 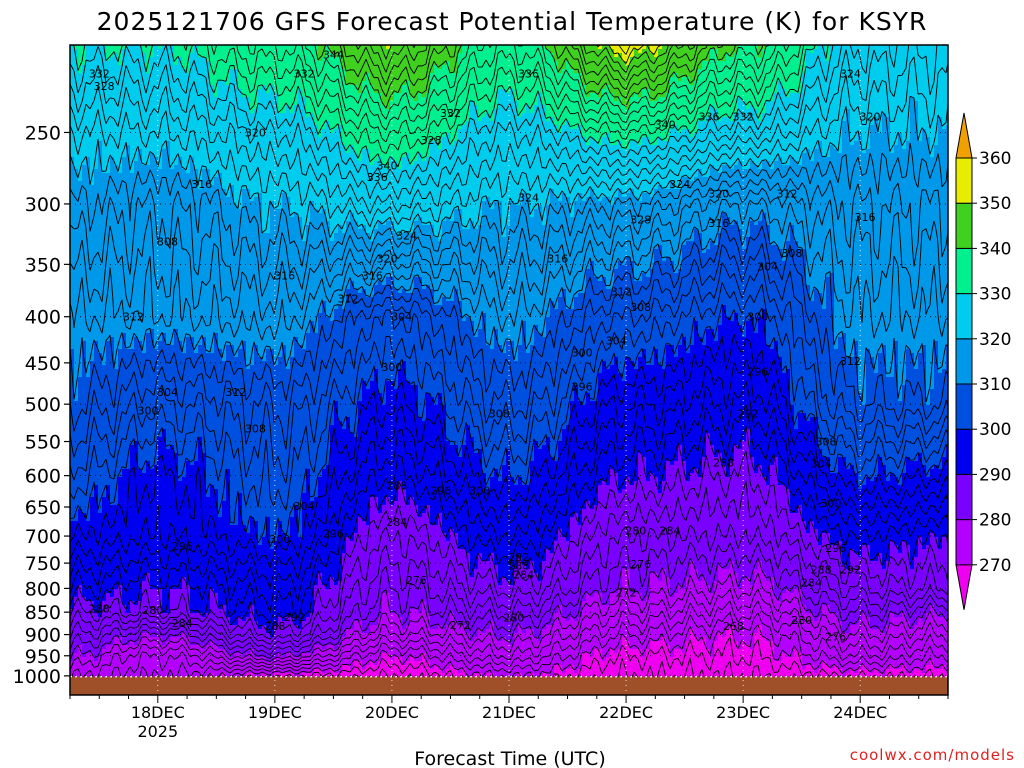 What do you see at coordinates (43, 657) in the screenshot?
I see `y-tick-label: 950` at bounding box center [43, 657].